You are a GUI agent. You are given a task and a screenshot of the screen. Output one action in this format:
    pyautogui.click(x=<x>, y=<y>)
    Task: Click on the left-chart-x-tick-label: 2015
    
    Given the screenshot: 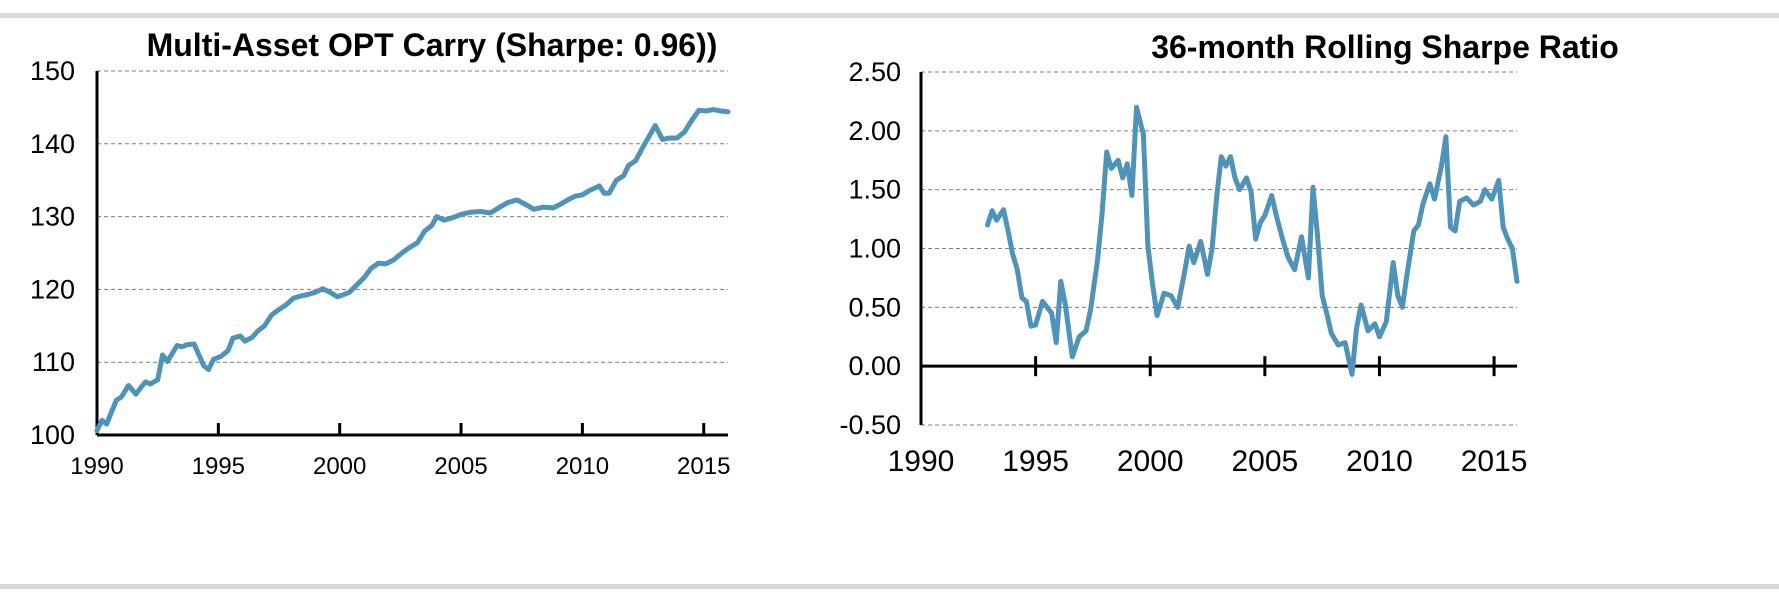 What is the action you would take?
    pyautogui.click(x=703, y=466)
    